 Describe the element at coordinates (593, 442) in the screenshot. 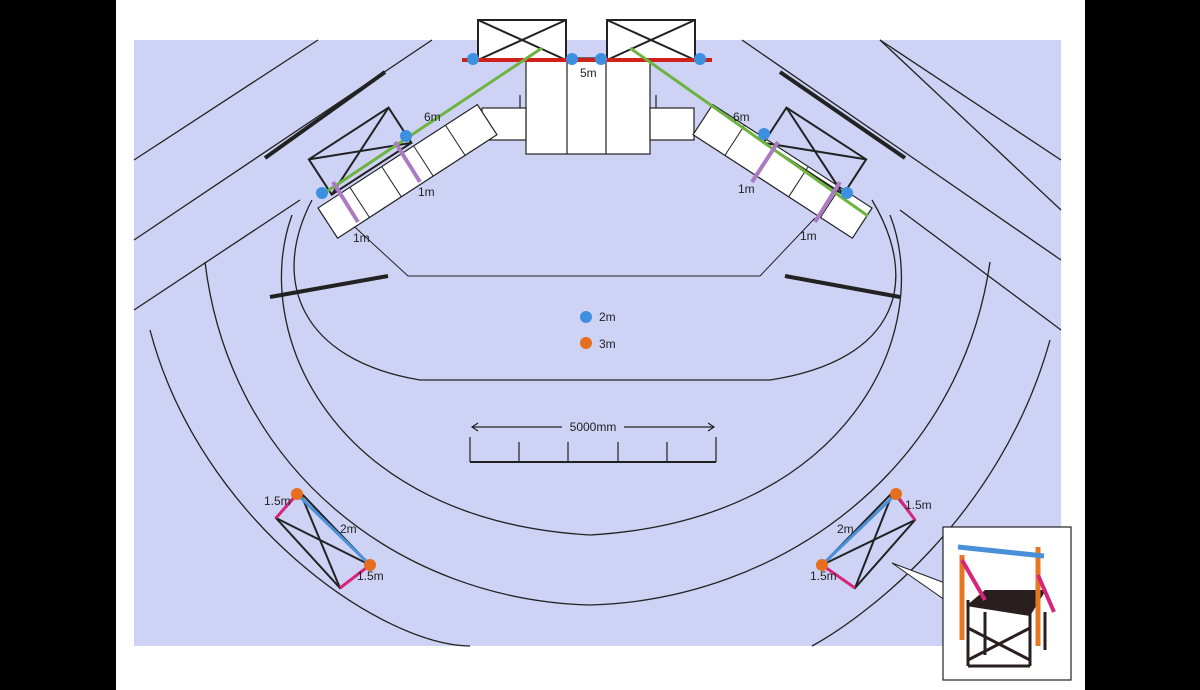

I see `scale-bar` at that location.